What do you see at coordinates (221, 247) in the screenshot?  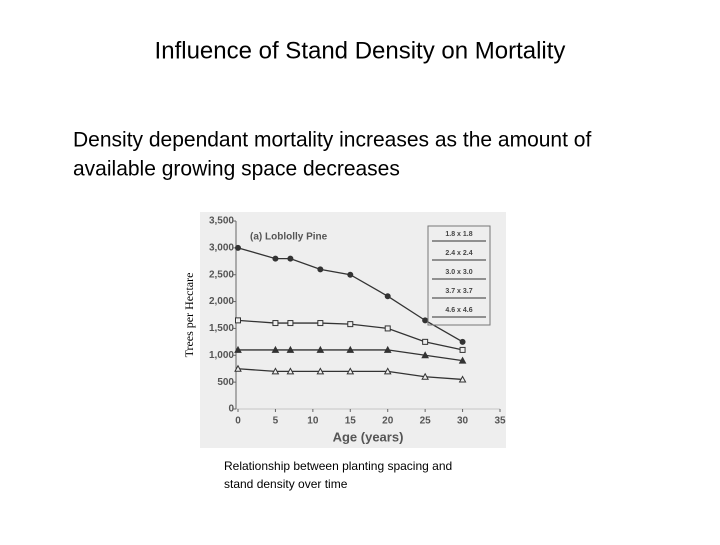 I see `y-tick-label: 3,000` at bounding box center [221, 247].